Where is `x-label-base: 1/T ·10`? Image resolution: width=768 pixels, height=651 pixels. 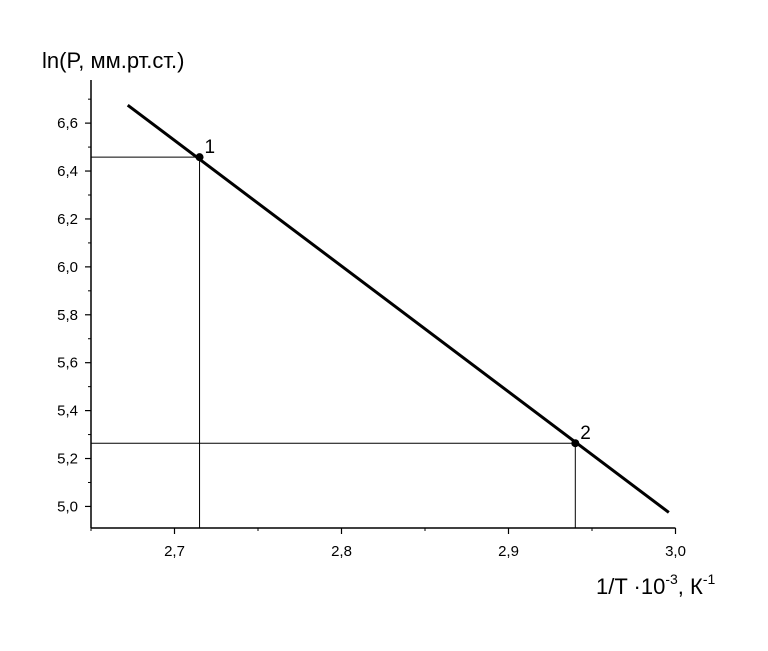
x-label-base: 1/T ·10 is located at coordinates (630, 586).